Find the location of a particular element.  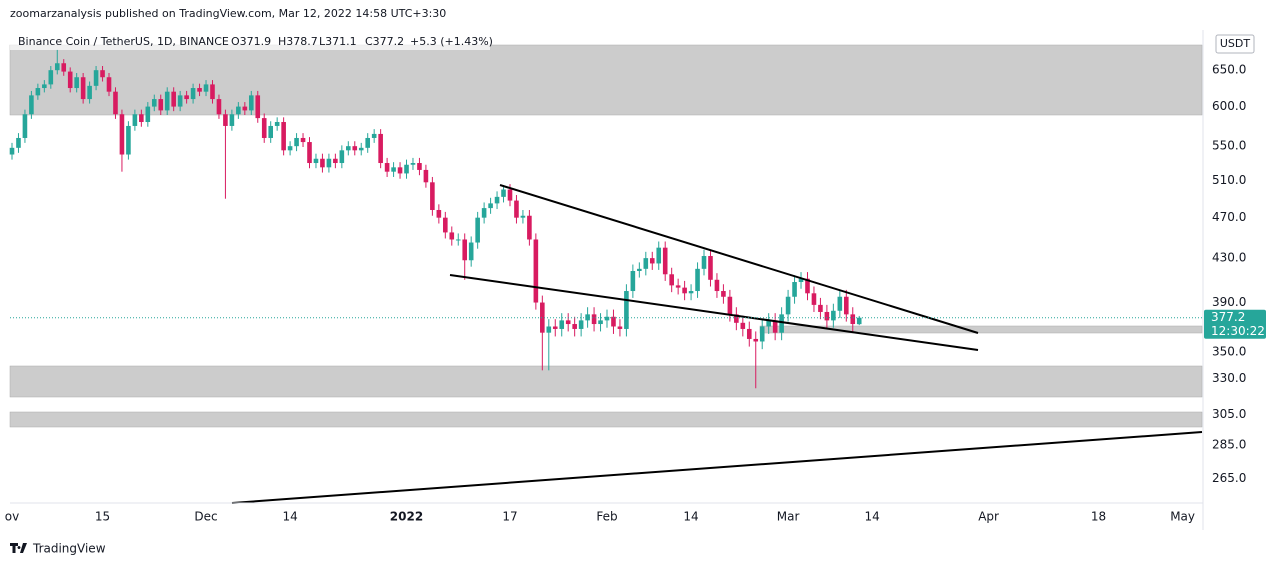

y-tick-label: 305.0 is located at coordinates (1229, 414).